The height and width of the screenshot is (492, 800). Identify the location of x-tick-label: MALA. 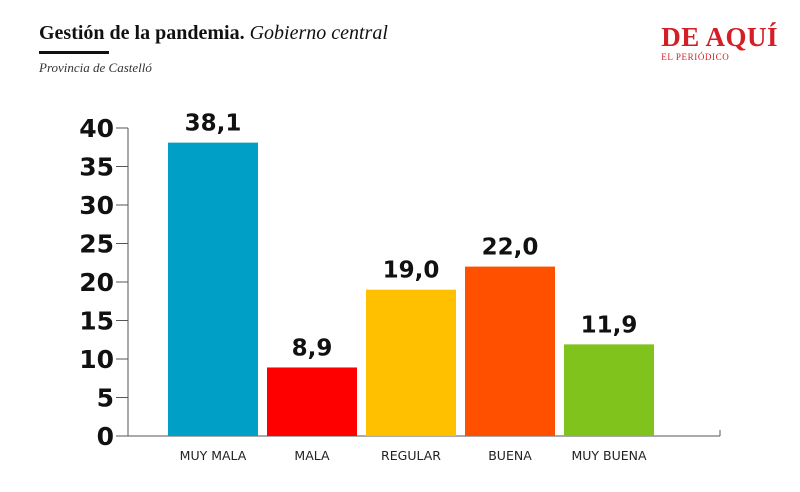
(312, 455).